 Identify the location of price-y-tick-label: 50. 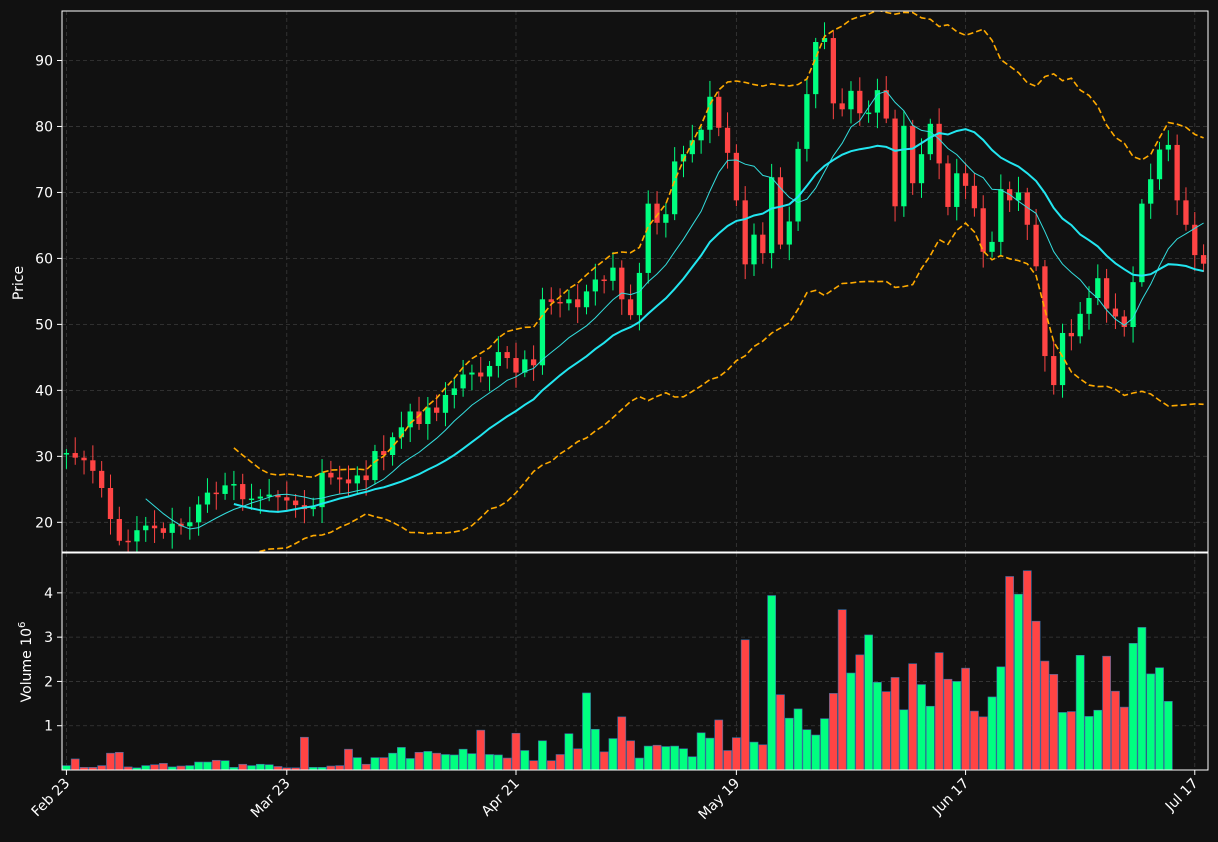
(44, 325).